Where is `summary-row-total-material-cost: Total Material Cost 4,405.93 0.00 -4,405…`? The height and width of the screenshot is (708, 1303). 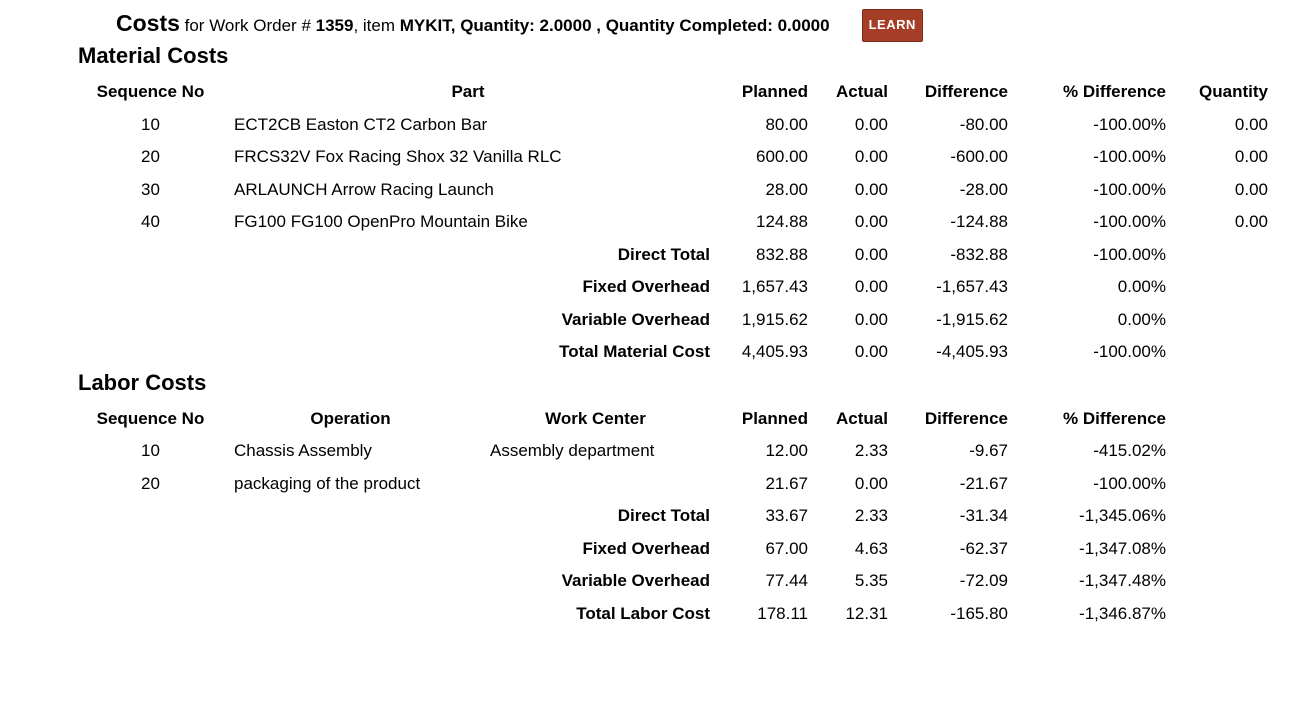
summary-row-total-material-cost: Total Material Cost 4,405.93 0.00 -4,405… is located at coordinates (673, 352).